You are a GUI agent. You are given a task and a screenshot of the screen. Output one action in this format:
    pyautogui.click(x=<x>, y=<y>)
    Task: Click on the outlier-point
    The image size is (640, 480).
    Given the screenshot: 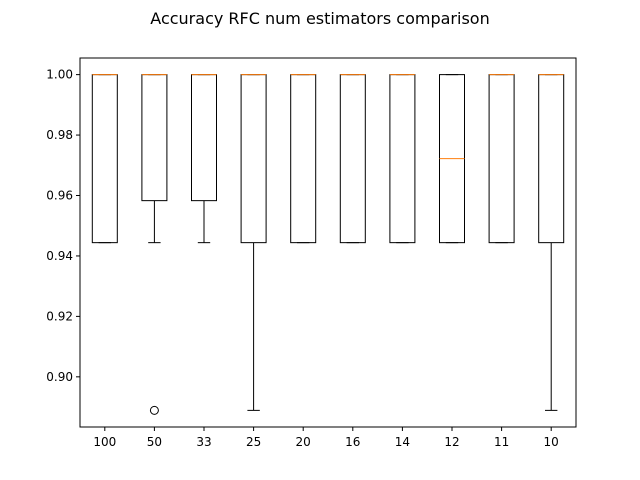 What is the action you would take?
    pyautogui.click(x=154, y=410)
    